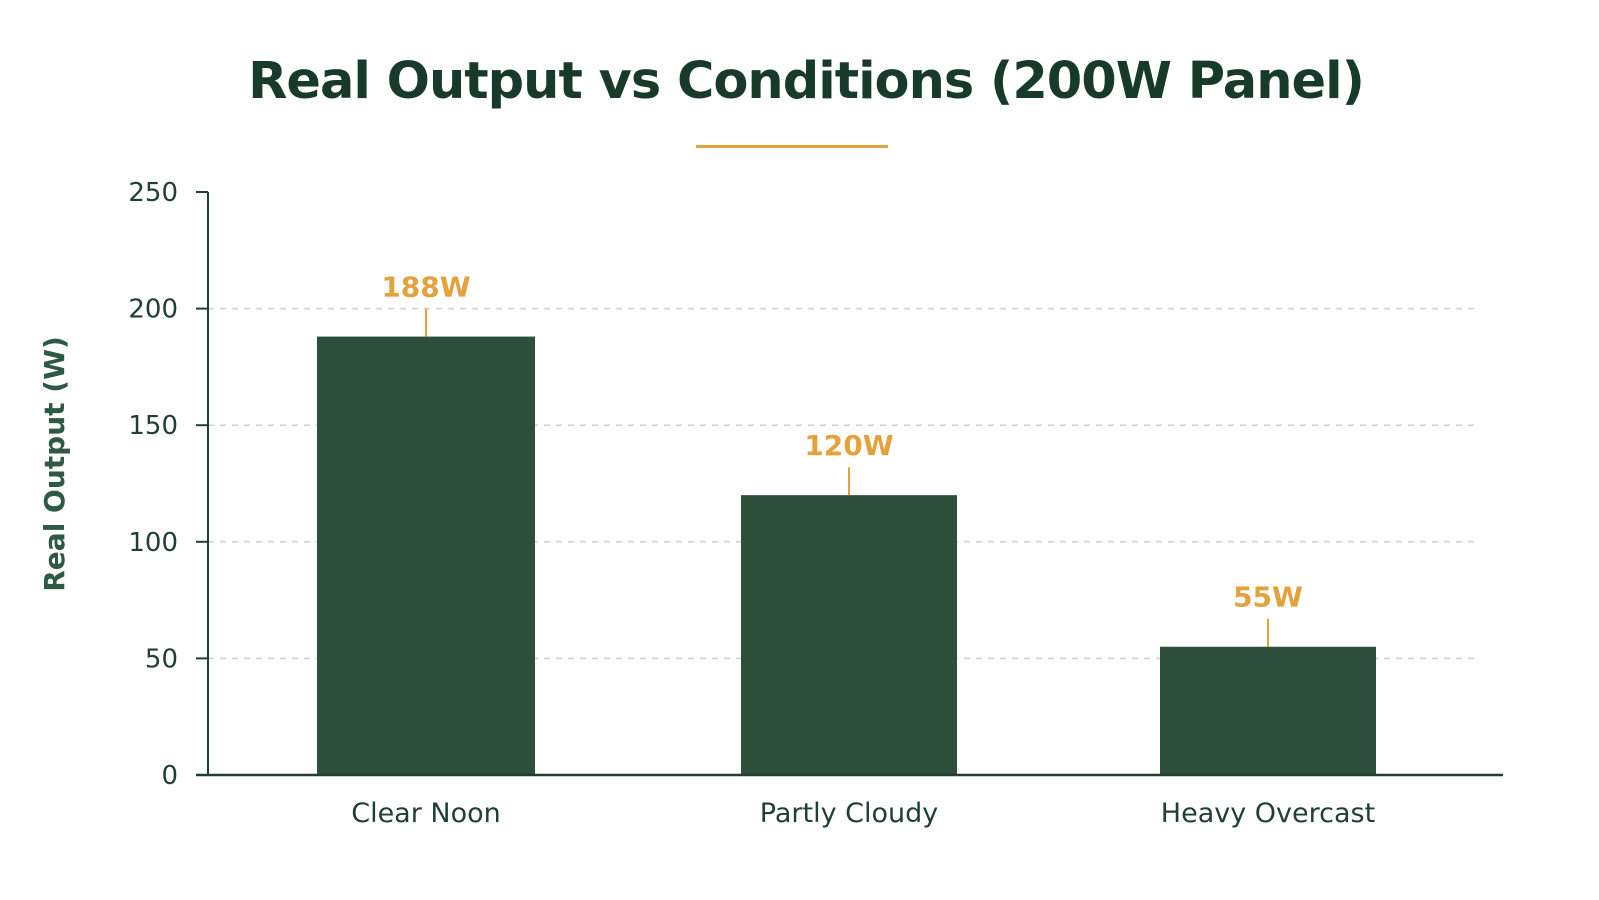  I want to click on data-label: 188W, so click(425, 287).